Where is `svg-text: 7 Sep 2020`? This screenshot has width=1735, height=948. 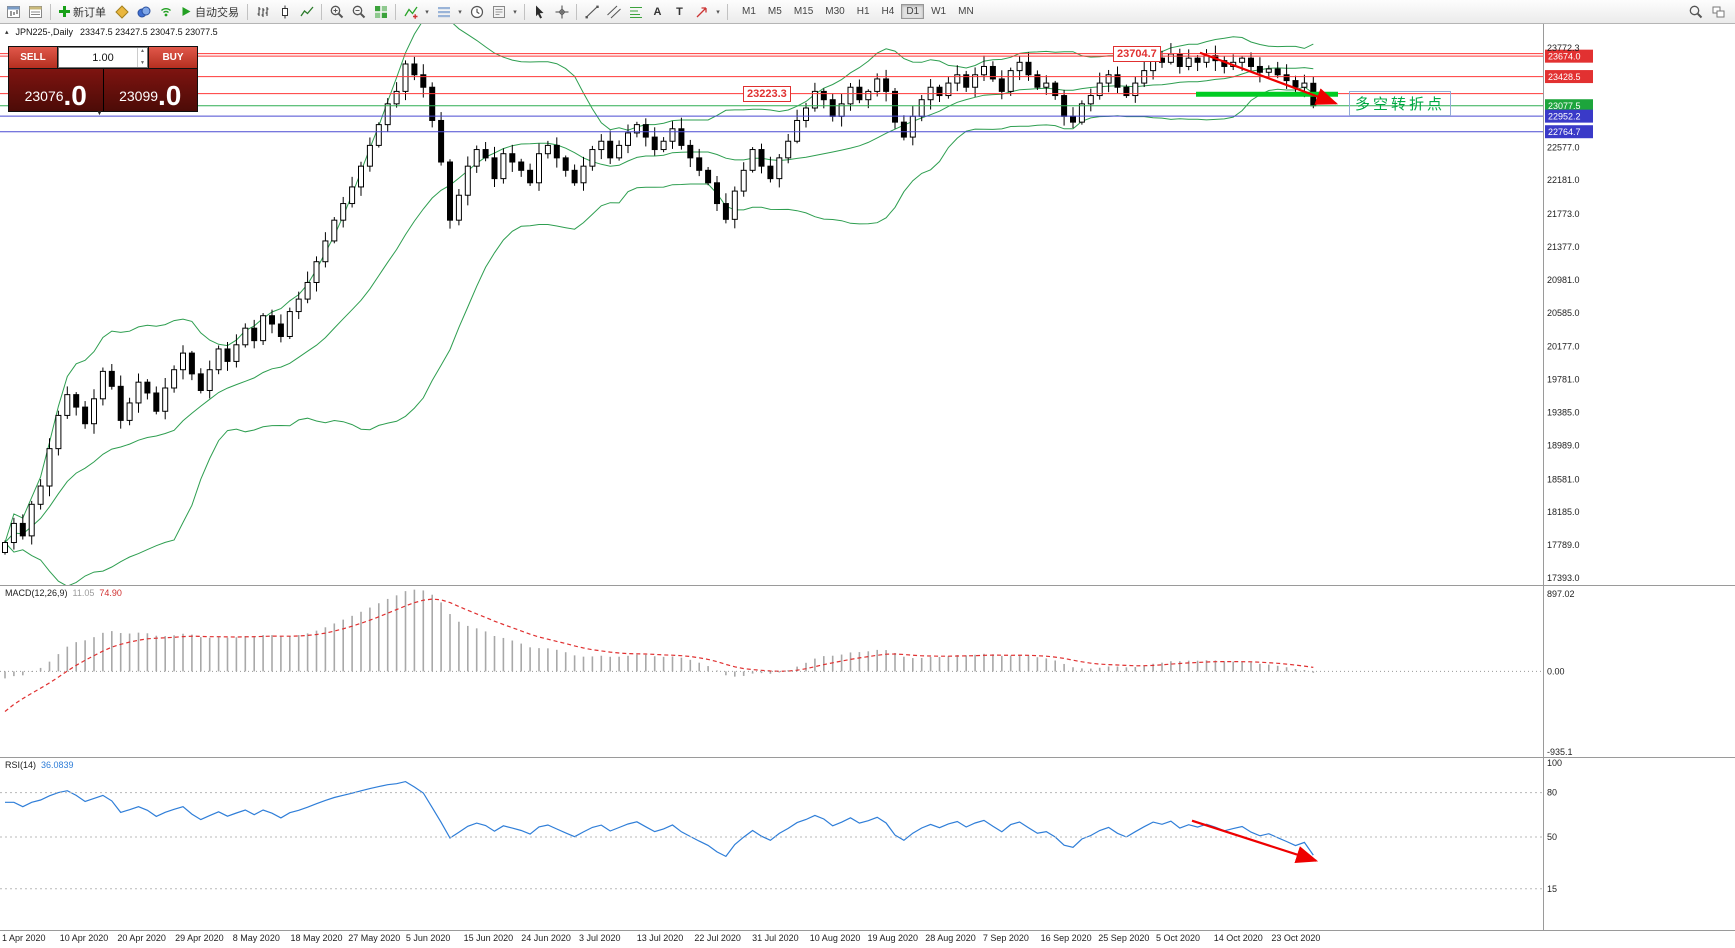
svg-text: 7 Sep 2020 is located at coordinates (1006, 938).